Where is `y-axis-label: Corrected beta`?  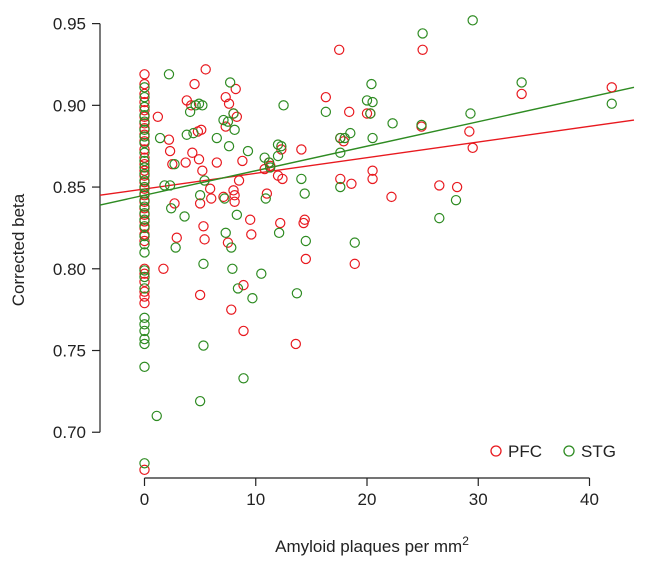
y-axis-label: Corrected beta is located at coordinates (18, 249).